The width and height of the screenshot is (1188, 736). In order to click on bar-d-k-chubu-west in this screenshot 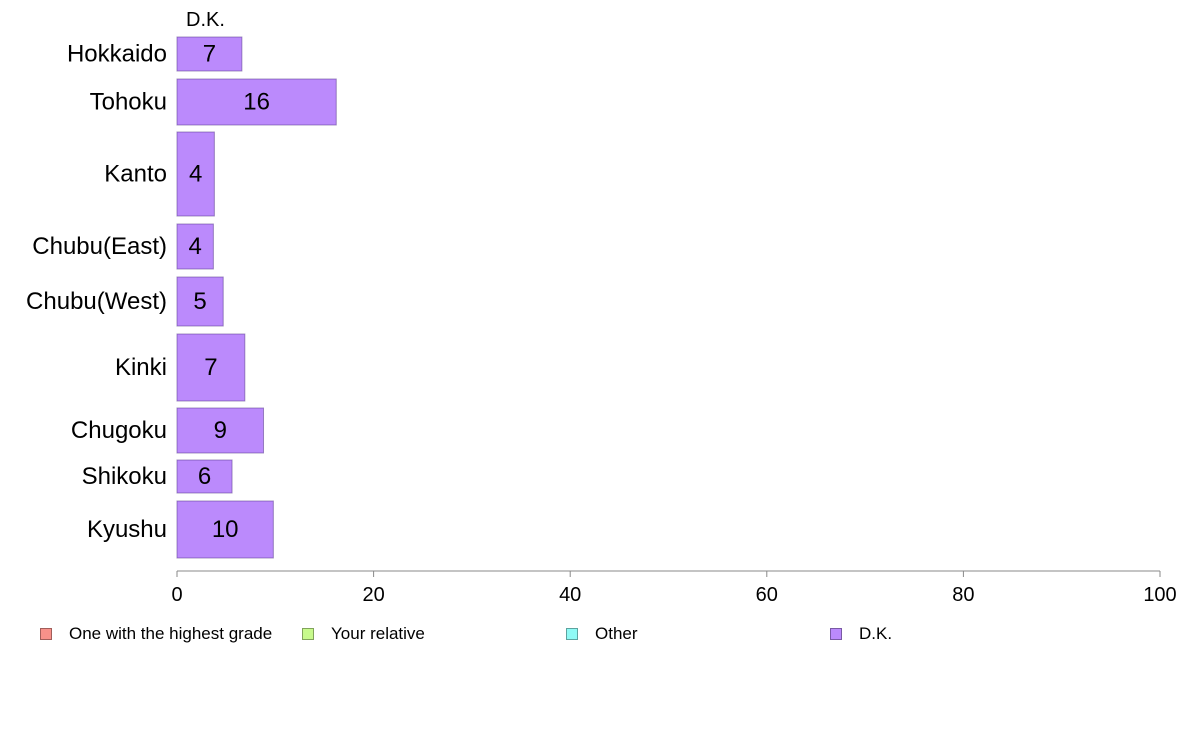, I will do `click(200, 301)`.